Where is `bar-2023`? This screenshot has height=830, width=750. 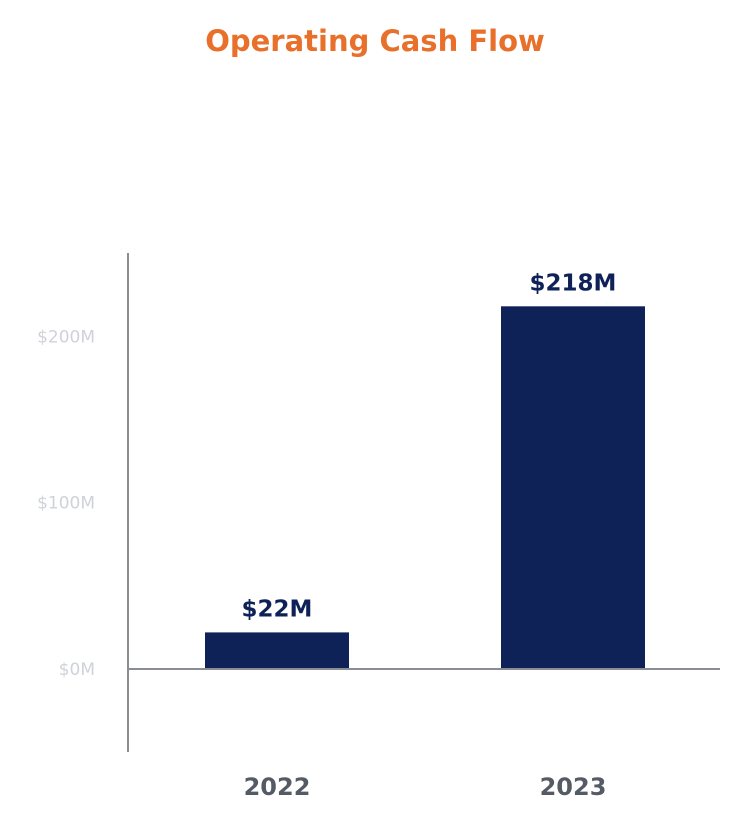 bar-2023 is located at coordinates (573, 487).